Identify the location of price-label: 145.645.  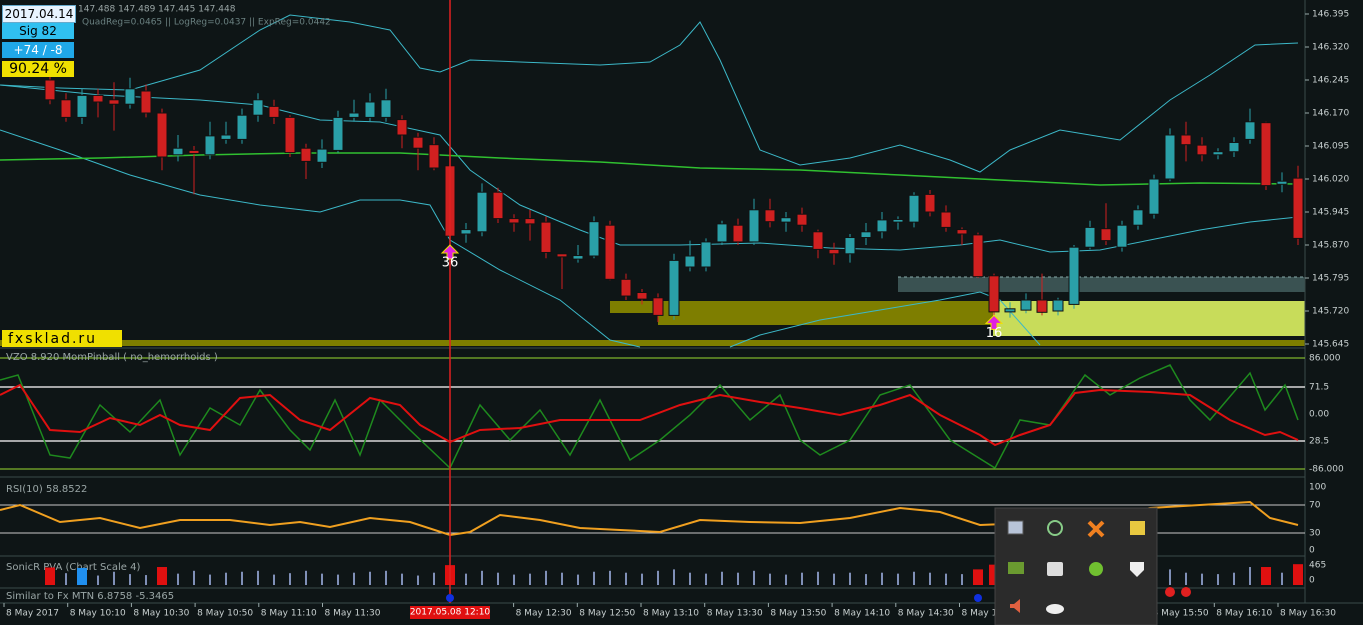
(1330, 345).